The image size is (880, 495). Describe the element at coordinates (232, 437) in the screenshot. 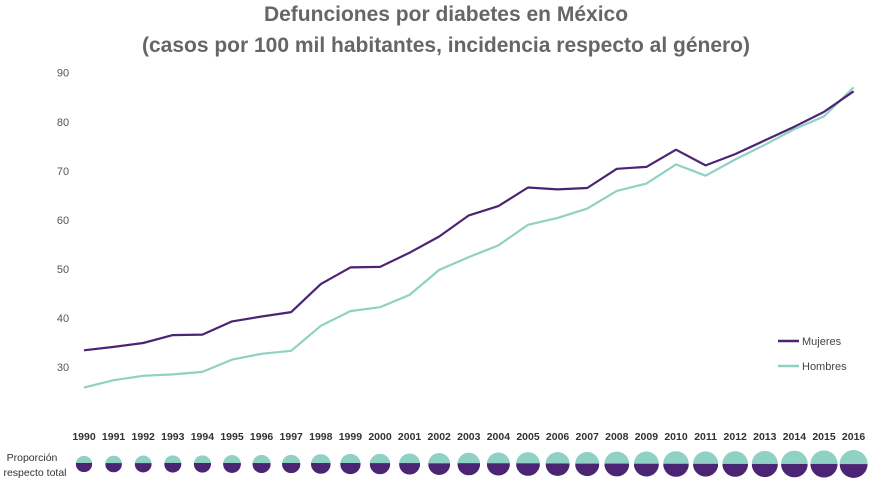

I see `x-tick-label: 1995` at that location.